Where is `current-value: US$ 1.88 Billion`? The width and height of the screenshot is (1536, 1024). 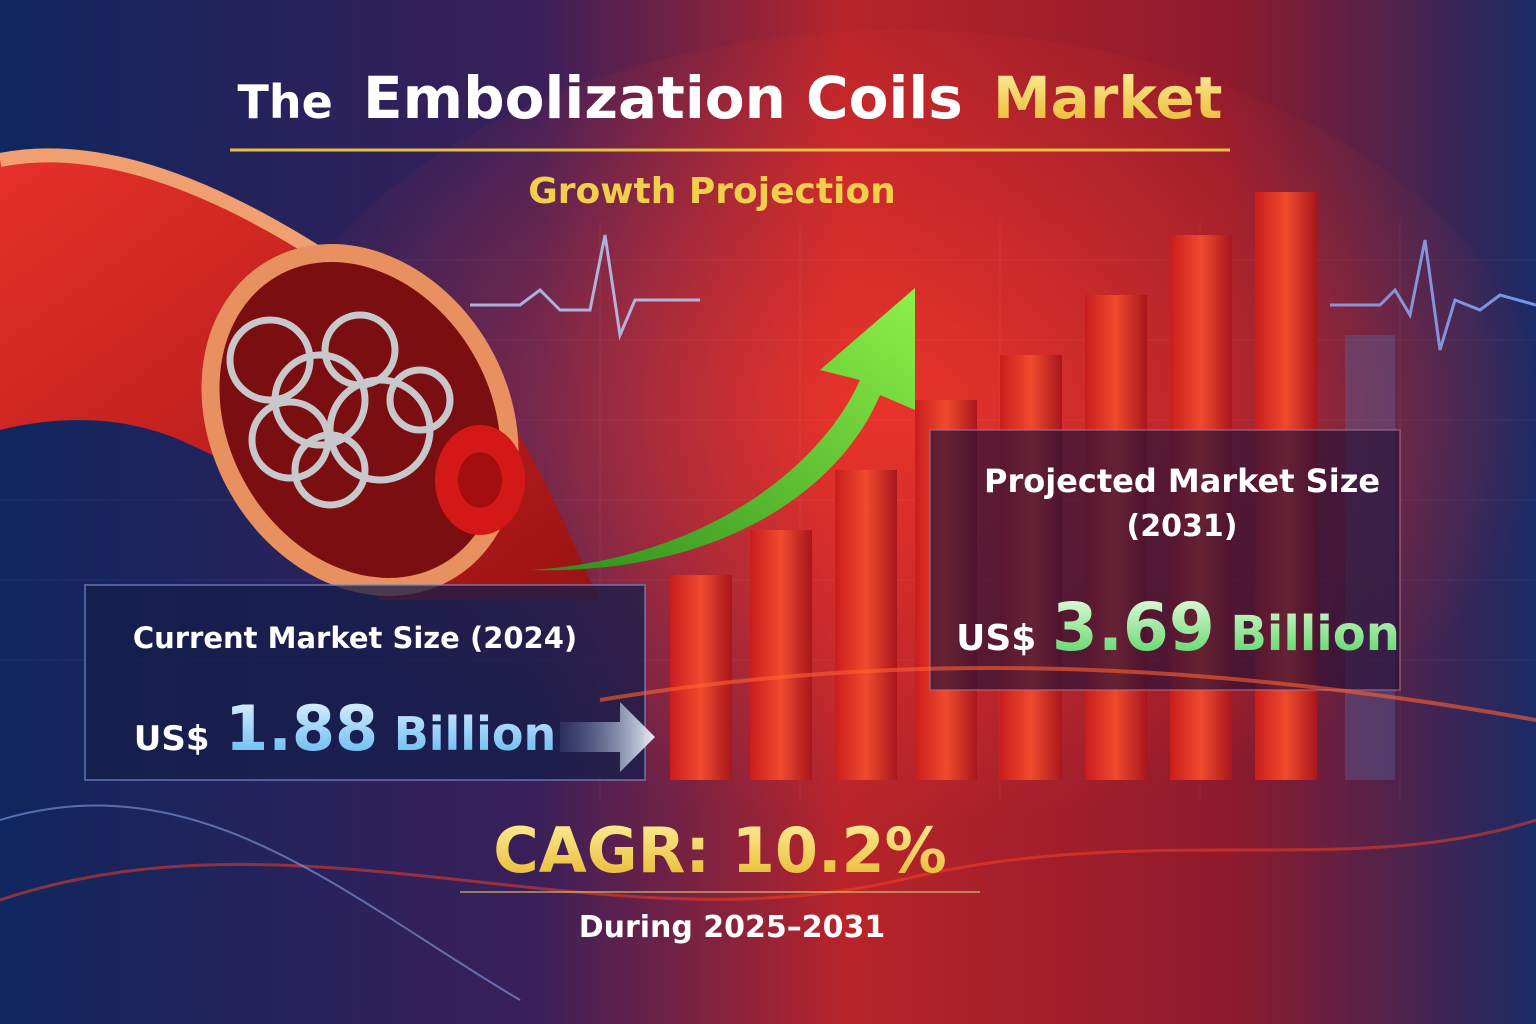
current-value: US$ 1.88 Billion is located at coordinates (345, 728).